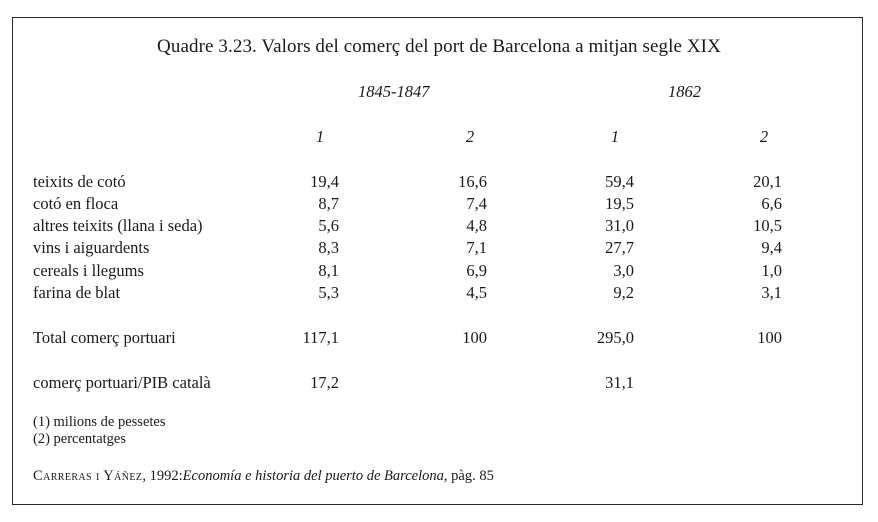 The image size is (878, 522). What do you see at coordinates (79, 181) in the screenshot?
I see `row-label: teixits de cotó` at bounding box center [79, 181].